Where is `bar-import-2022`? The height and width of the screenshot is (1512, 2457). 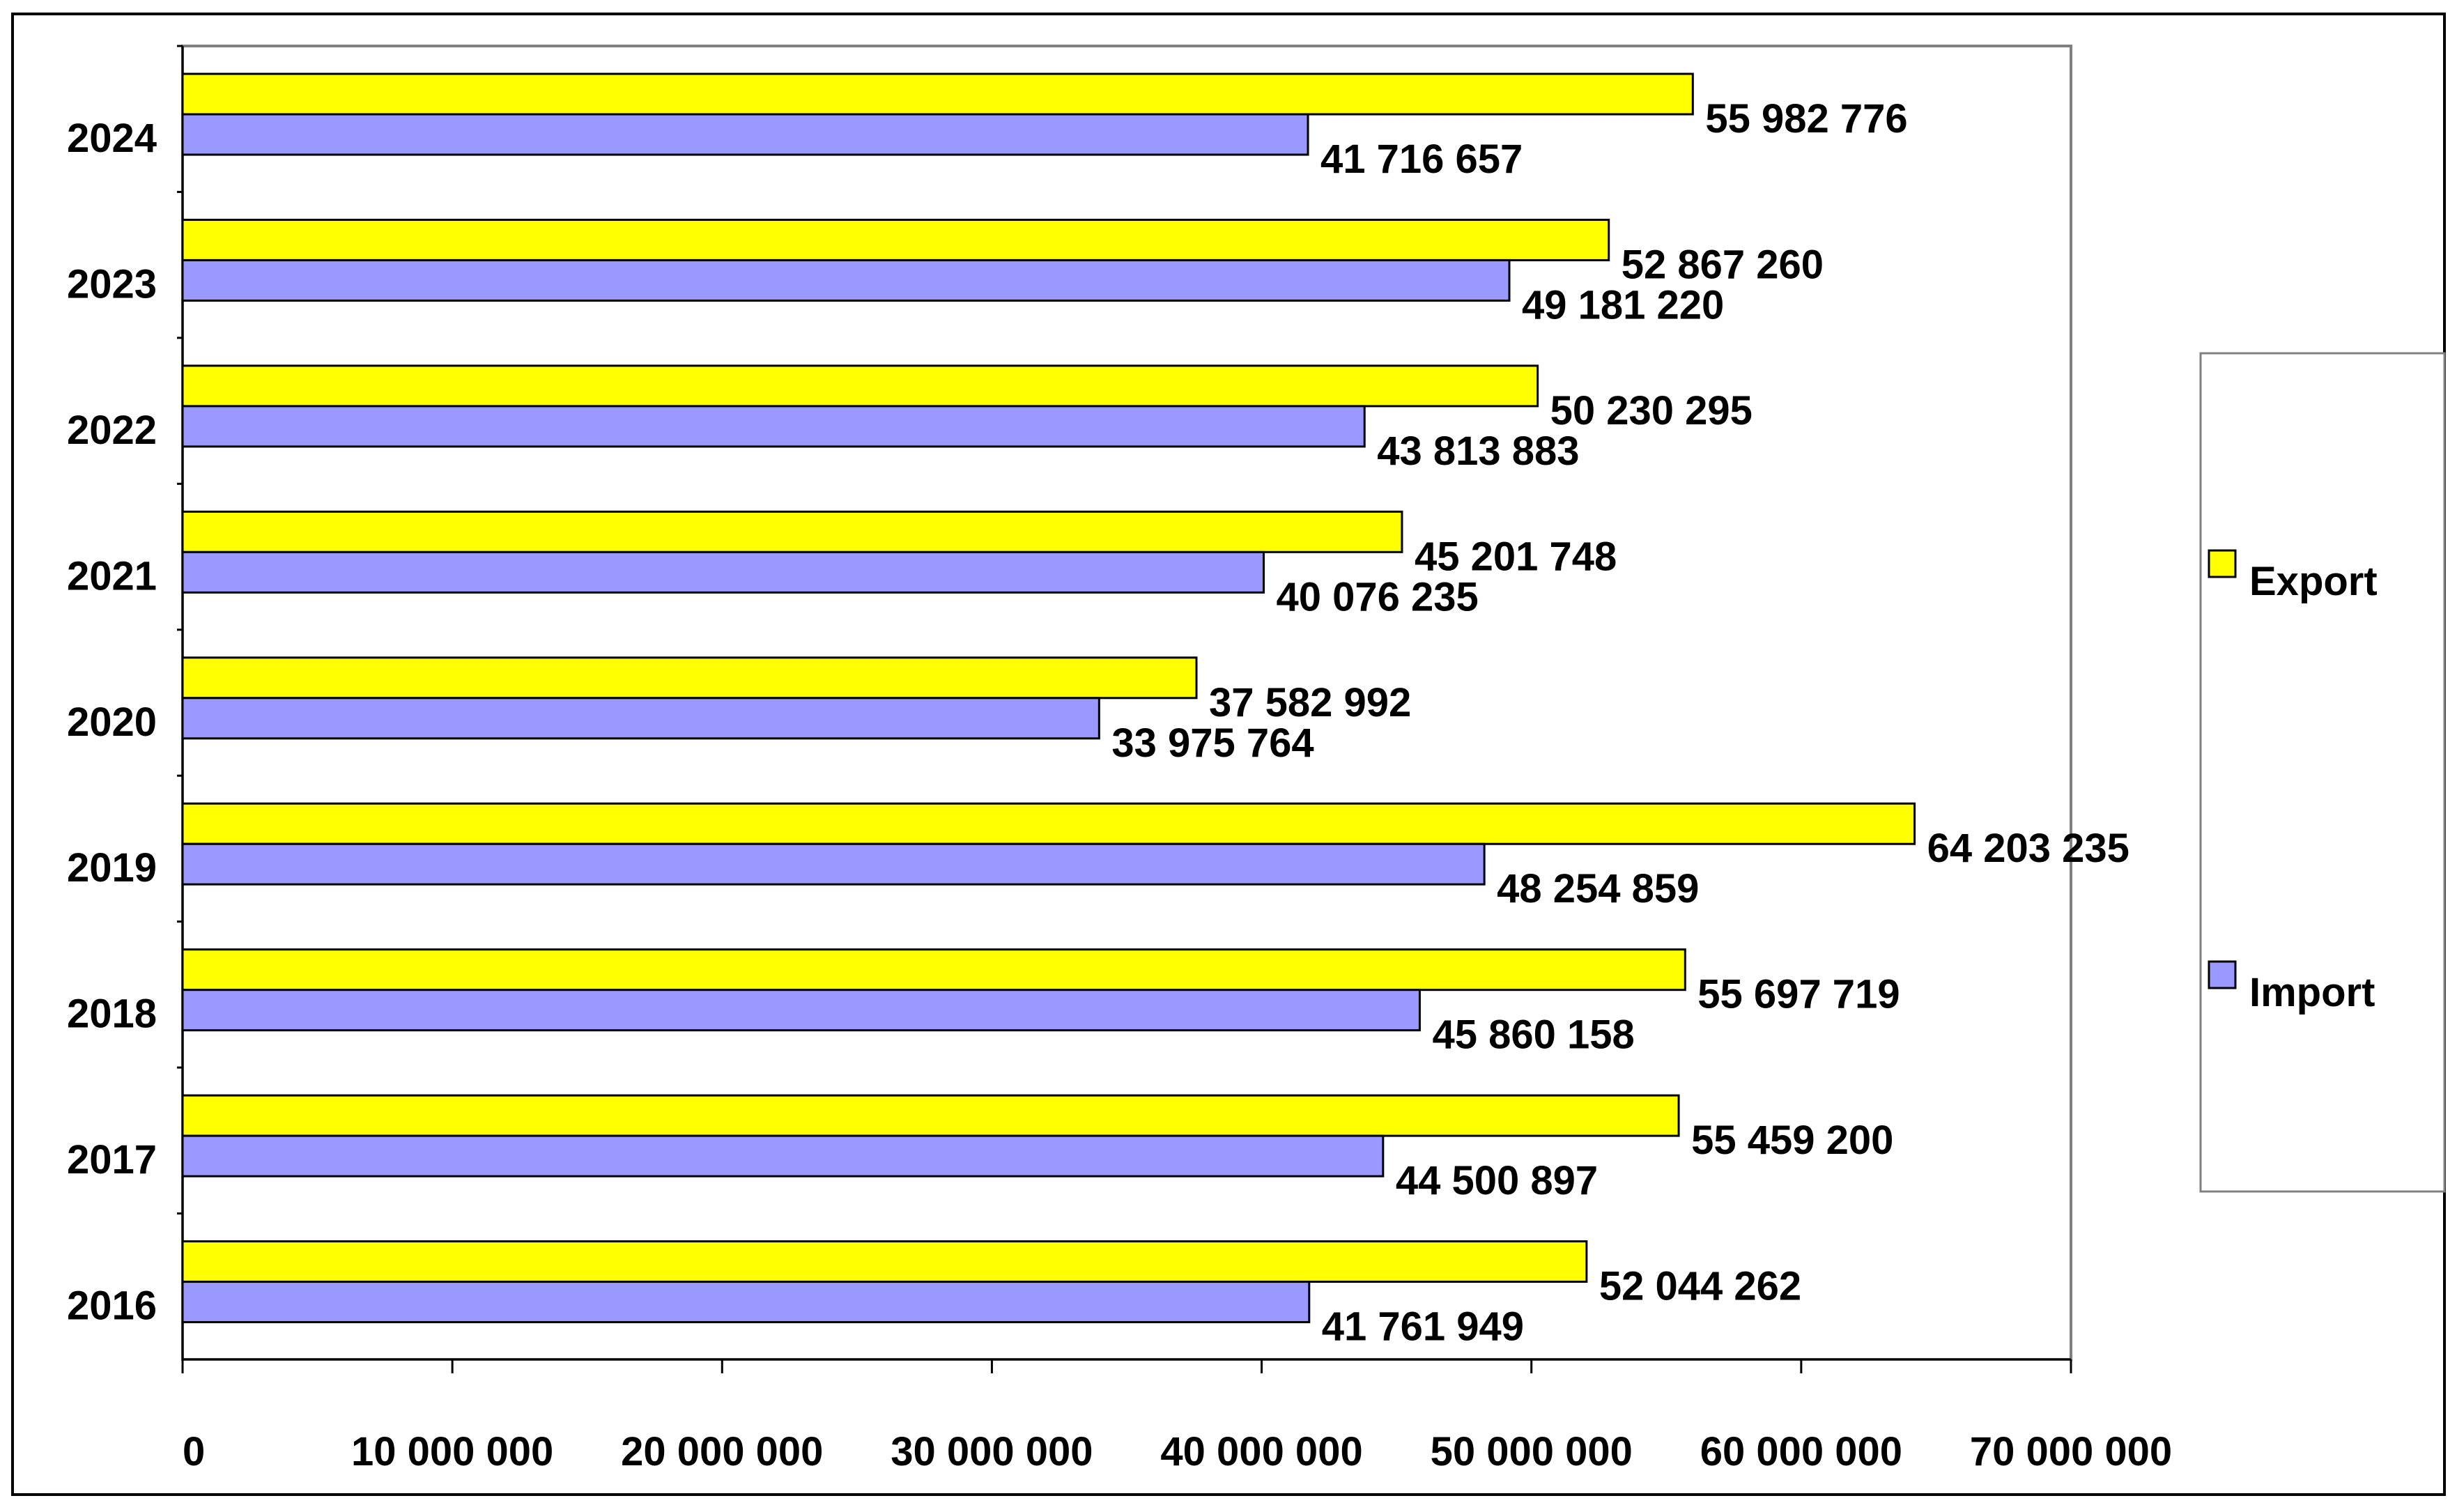
bar-import-2022 is located at coordinates (774, 426).